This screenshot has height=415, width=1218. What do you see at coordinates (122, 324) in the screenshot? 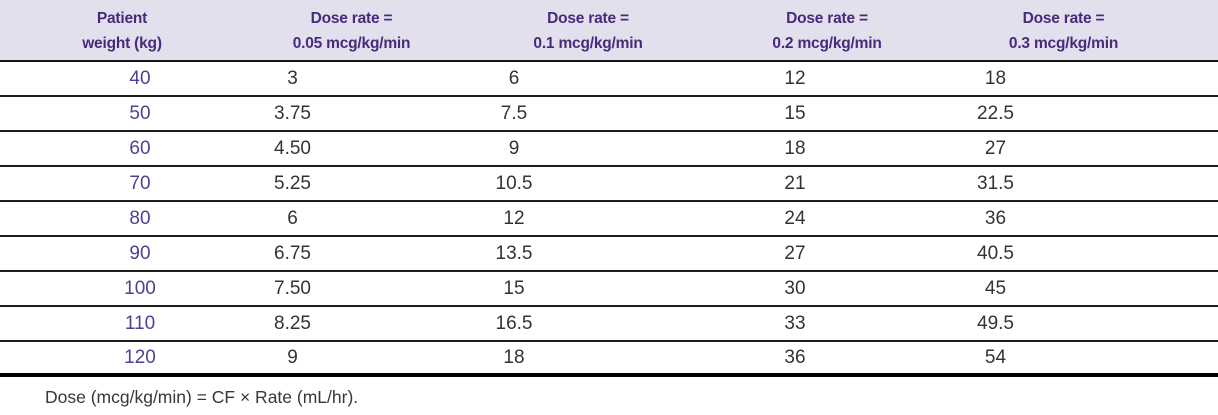
I see `weight-cell: 110` at bounding box center [122, 324].